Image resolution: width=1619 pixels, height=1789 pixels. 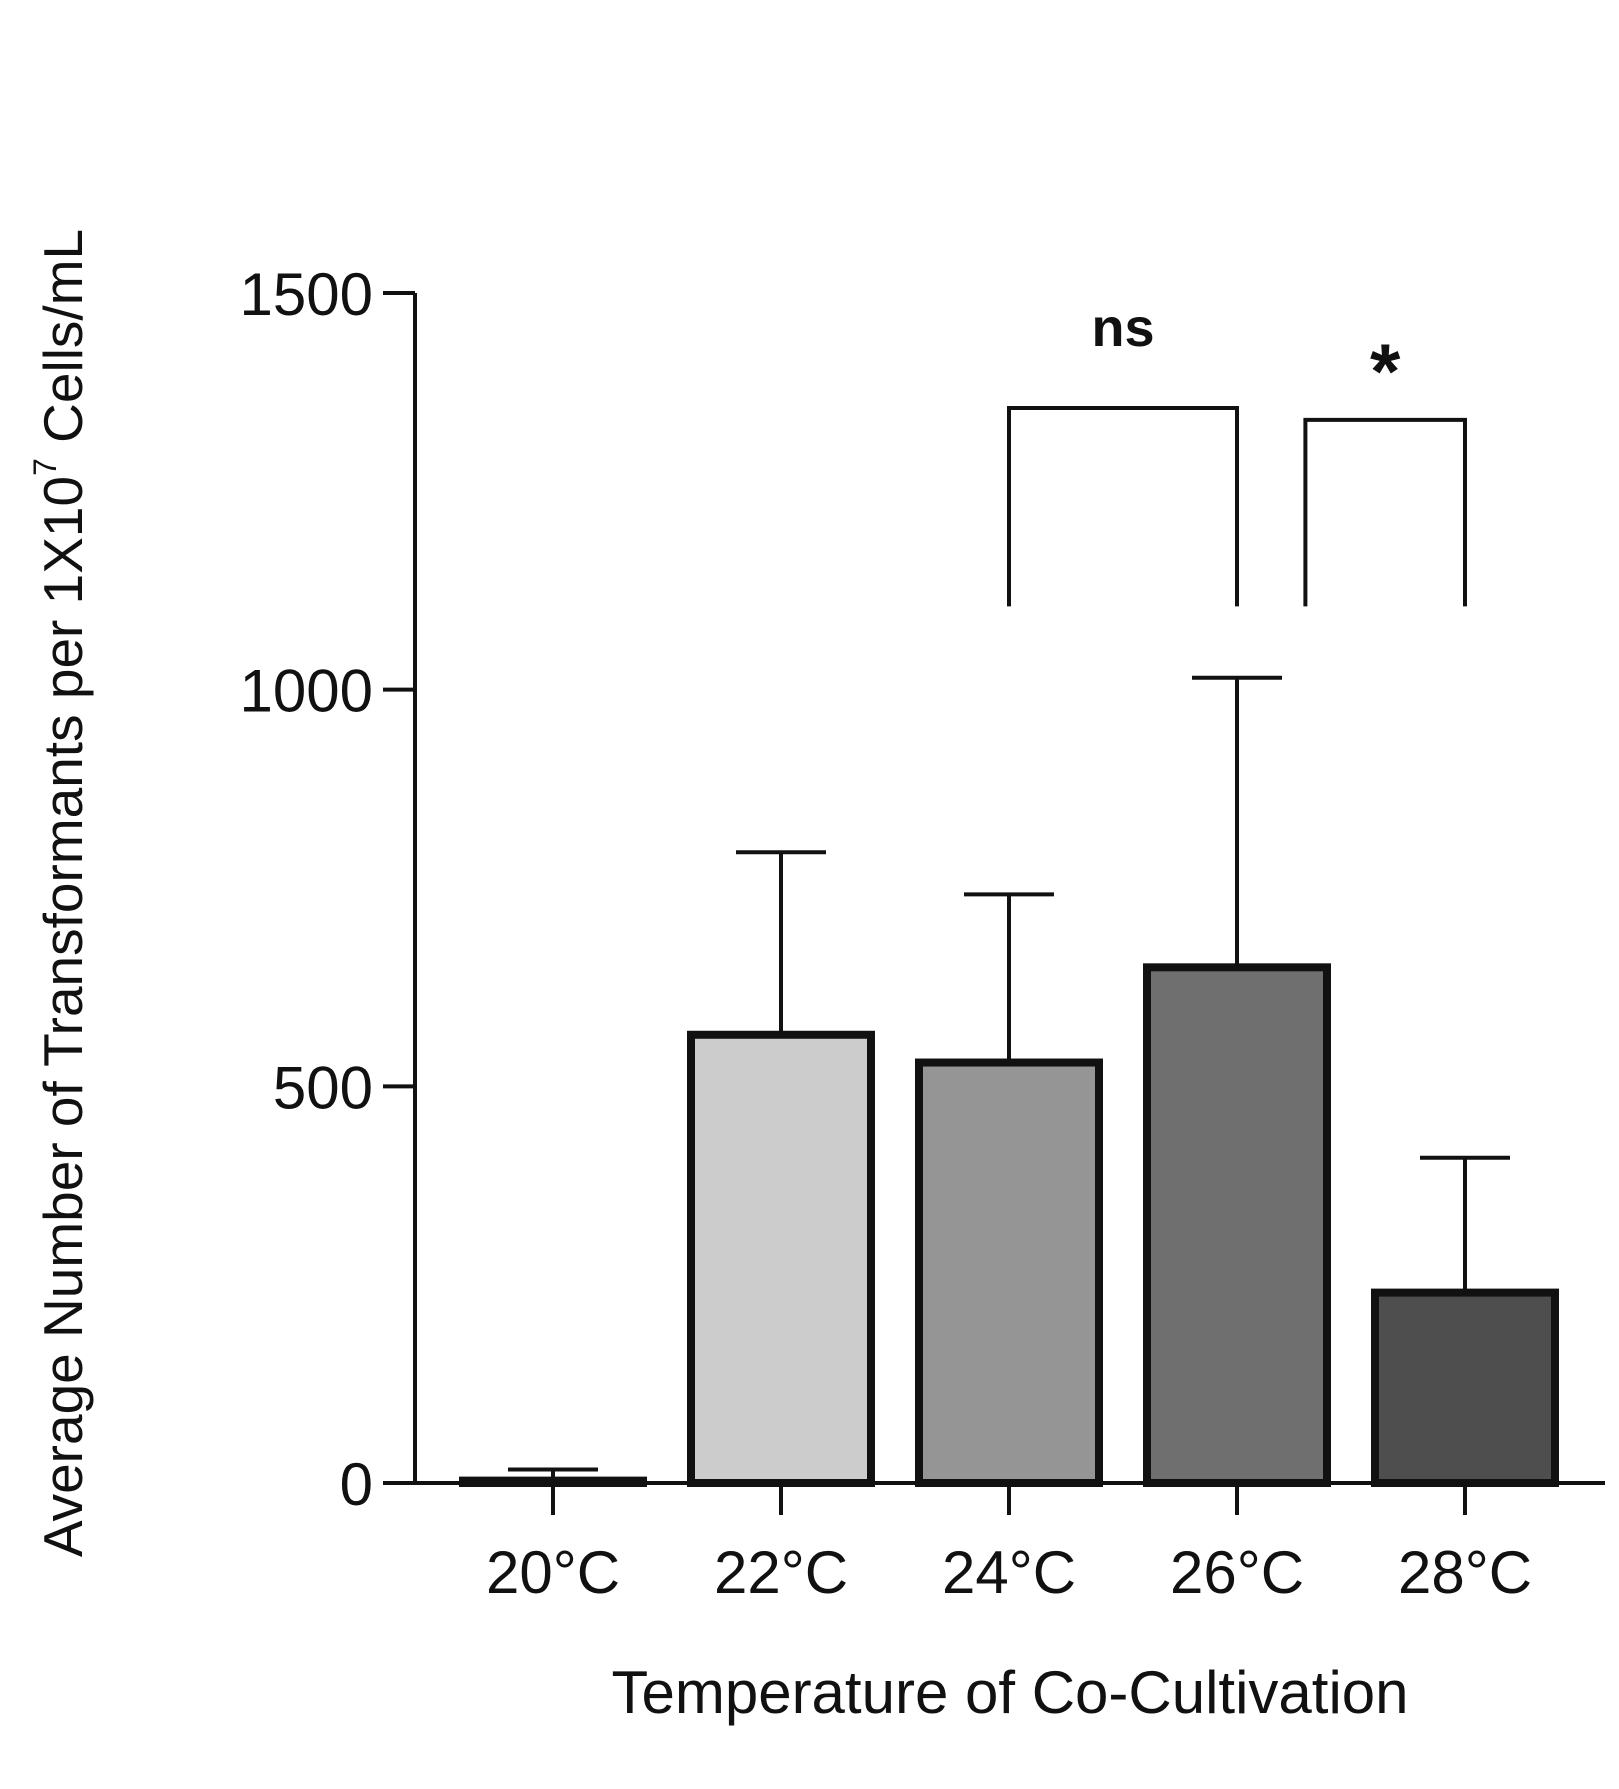 What do you see at coordinates (306, 294) in the screenshot?
I see `y-tick-label: 1500` at bounding box center [306, 294].